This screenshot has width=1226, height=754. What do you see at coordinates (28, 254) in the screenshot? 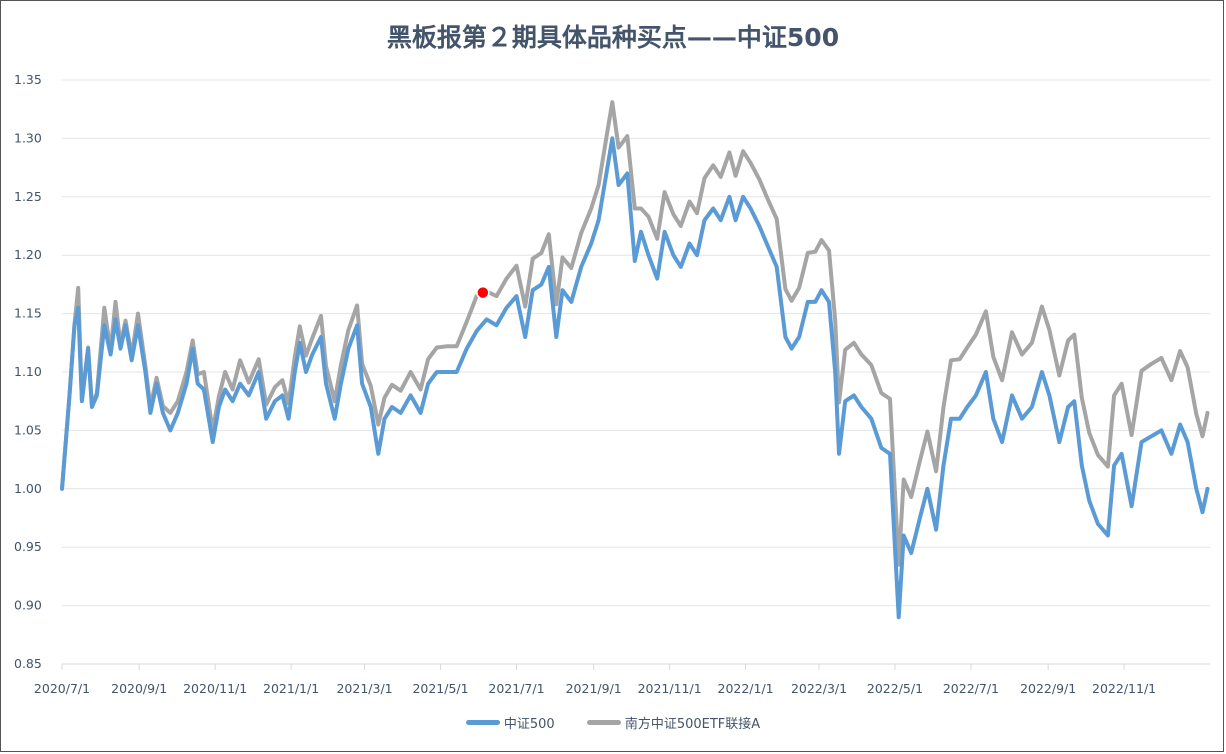
I see `y-tick-label: 1.20` at bounding box center [28, 254].